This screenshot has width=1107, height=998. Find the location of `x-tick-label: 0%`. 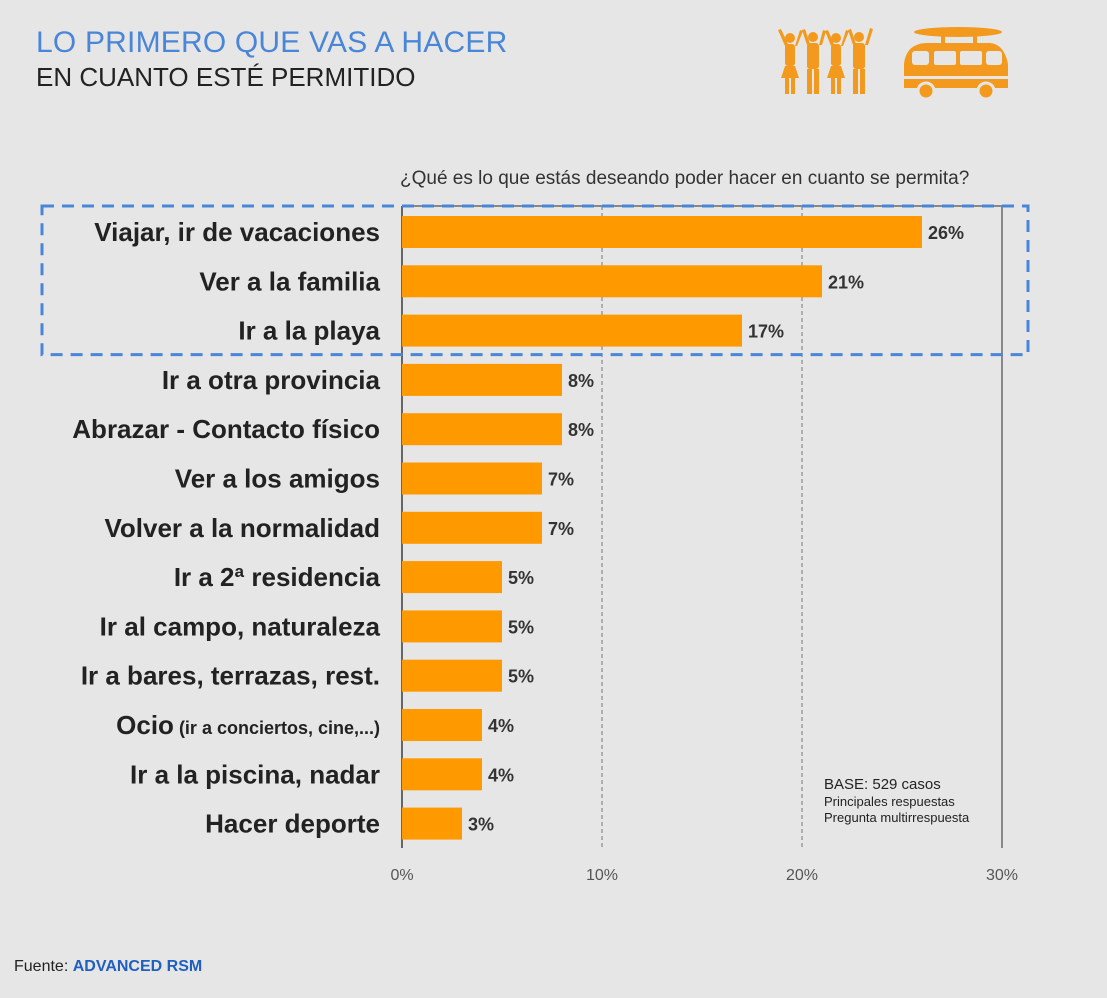

x-tick-label: 0% is located at coordinates (401, 875).